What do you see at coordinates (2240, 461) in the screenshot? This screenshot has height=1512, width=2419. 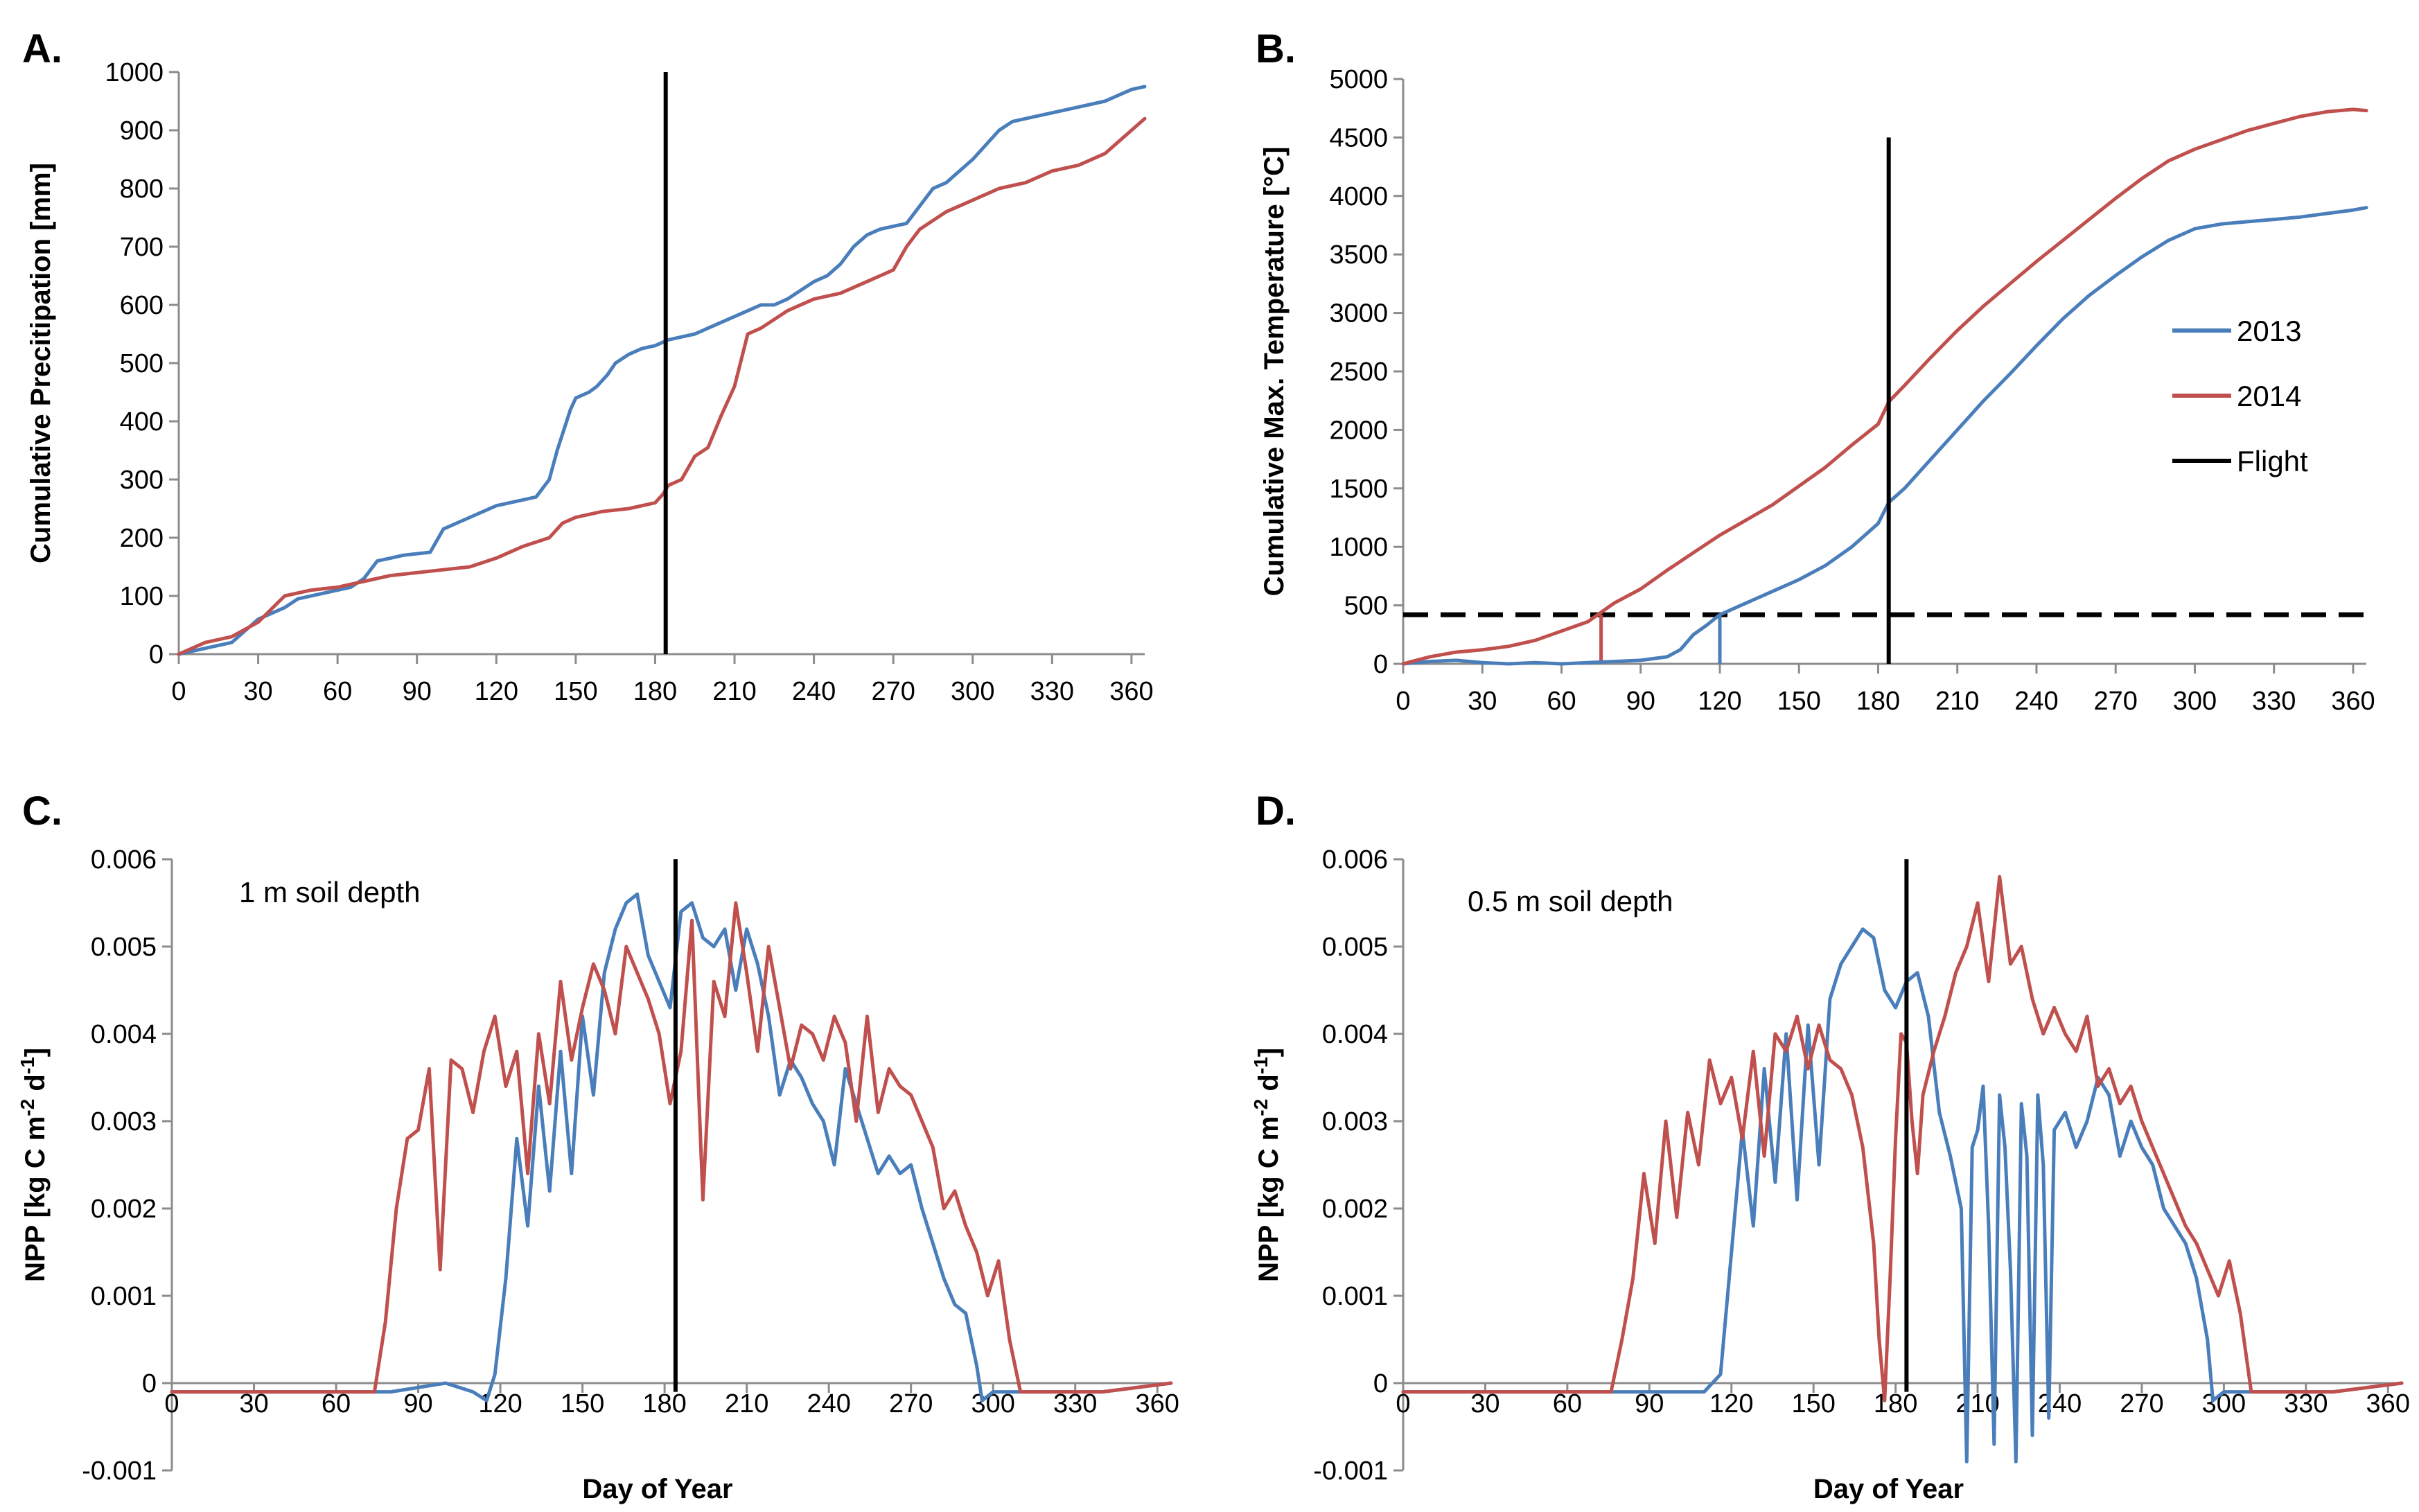 I see `legend-item-flight: Flight` at bounding box center [2240, 461].